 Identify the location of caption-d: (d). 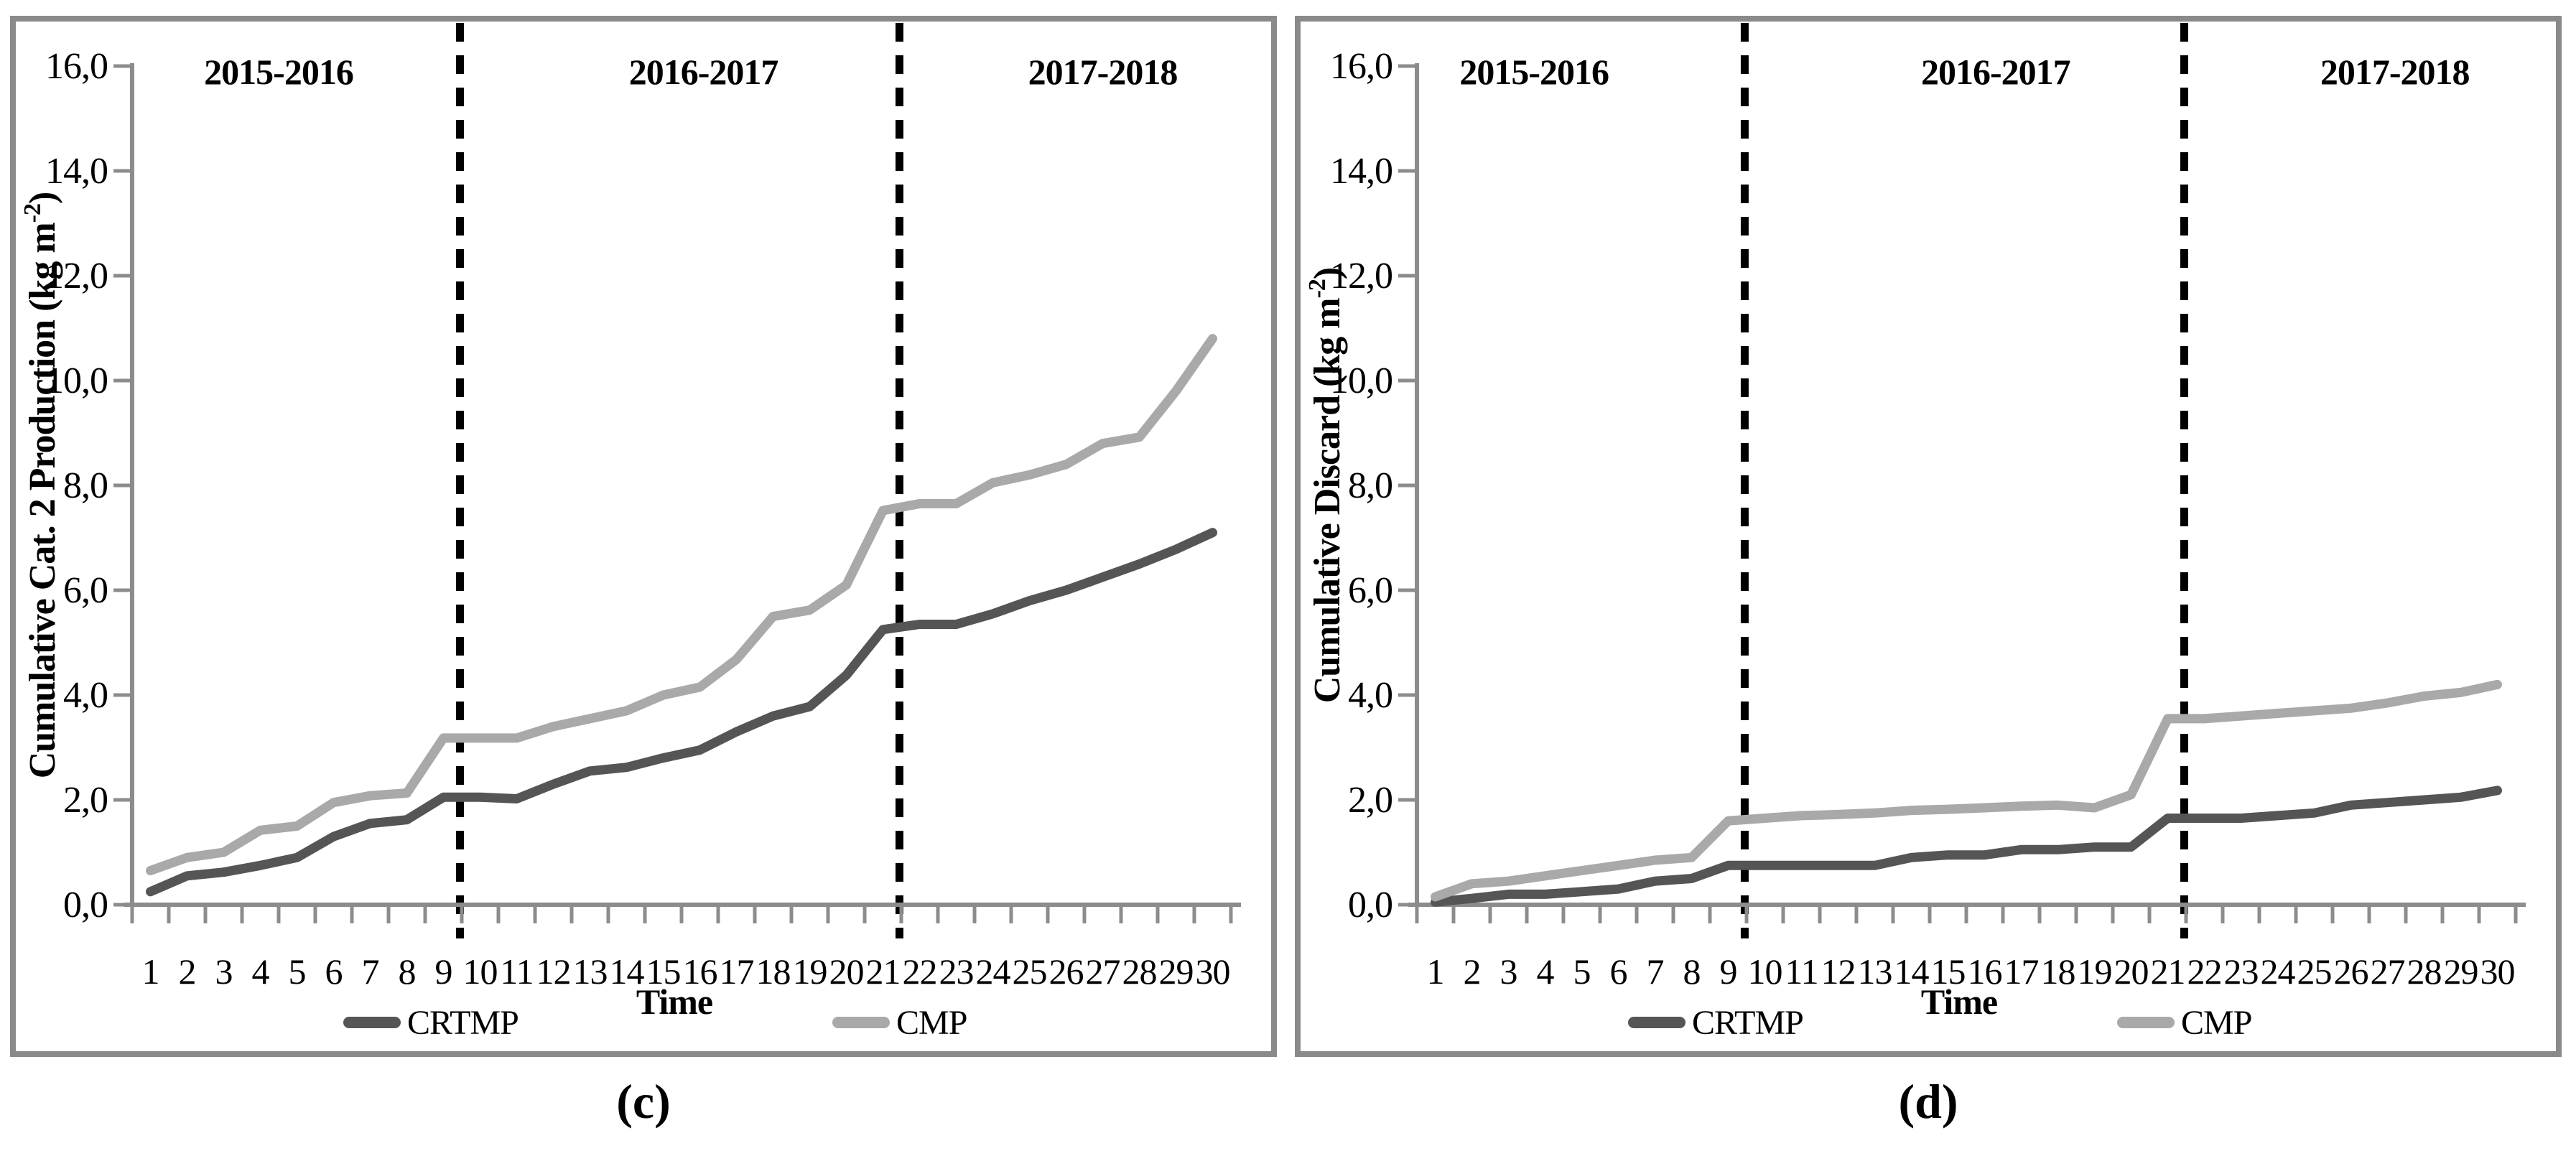
(1928, 1101).